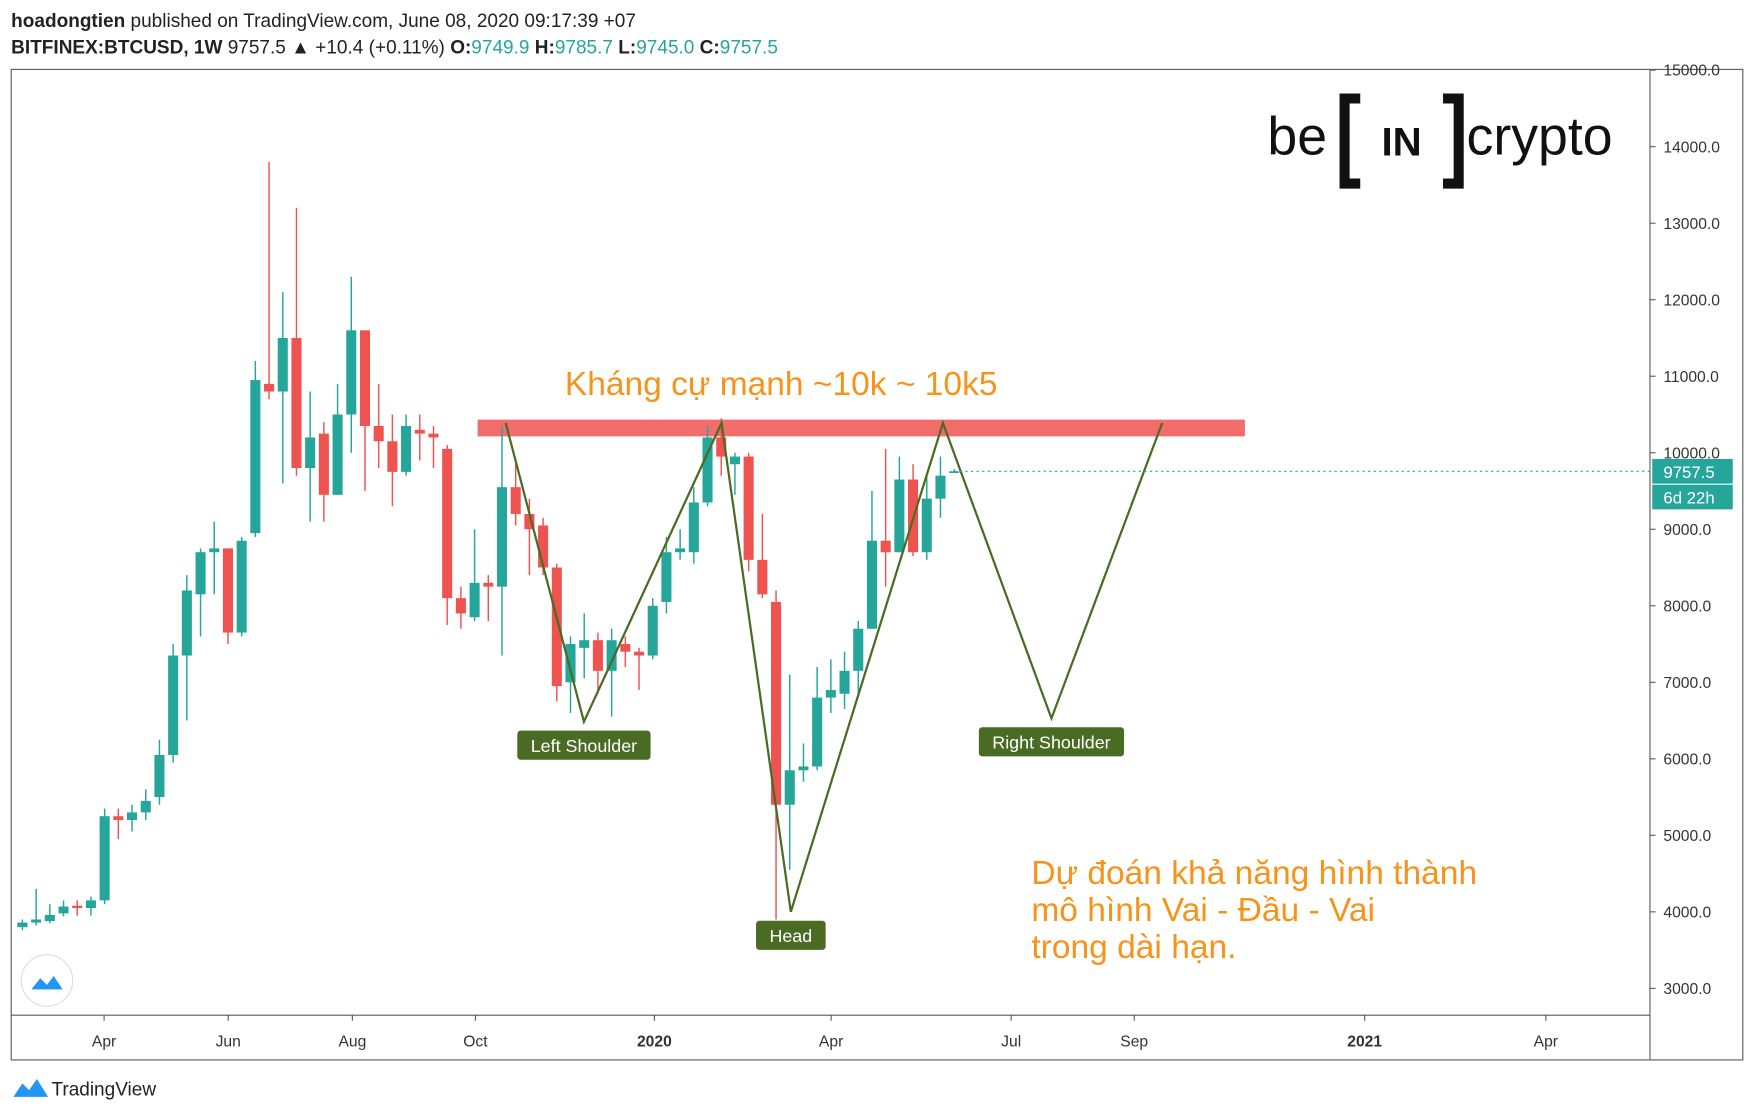 Image resolution: width=1754 pixels, height=1117 pixels. Describe the element at coordinates (1688, 472) in the screenshot. I see `price-tag: 9757.5` at that location.